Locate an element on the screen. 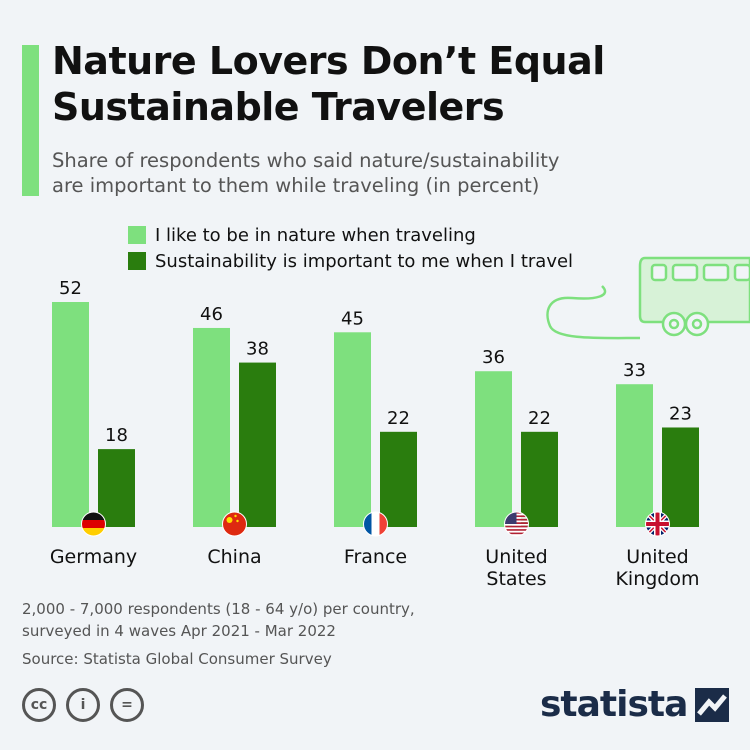  accent-bar is located at coordinates (30, 120).